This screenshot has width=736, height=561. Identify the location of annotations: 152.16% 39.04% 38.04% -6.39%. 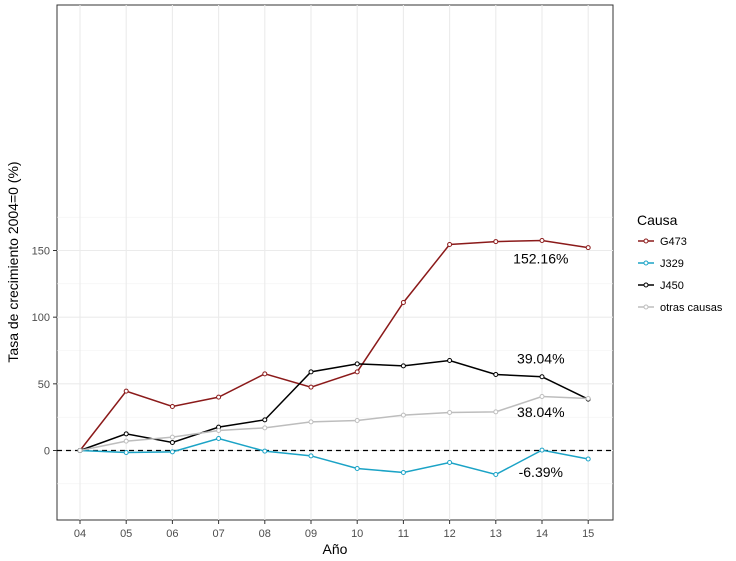
(540, 365).